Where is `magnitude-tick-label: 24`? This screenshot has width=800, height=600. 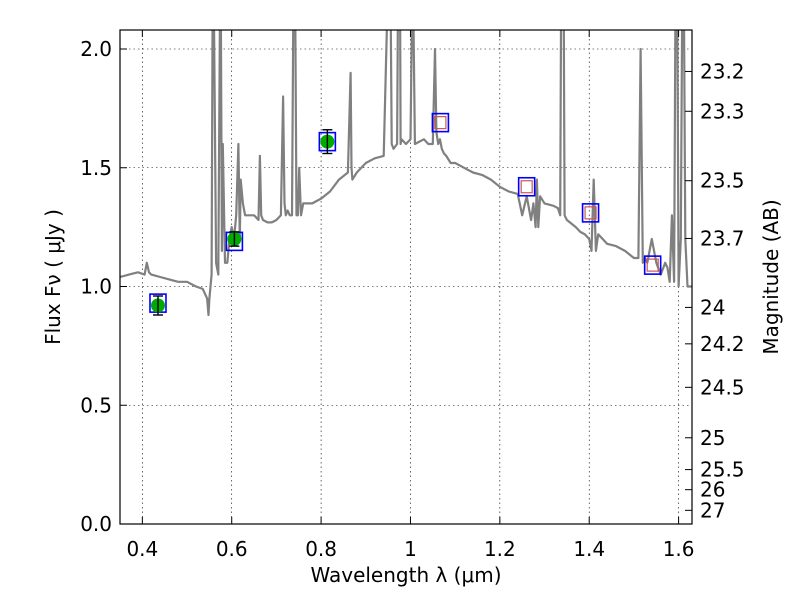
magnitude-tick-label: 24 is located at coordinates (712, 307).